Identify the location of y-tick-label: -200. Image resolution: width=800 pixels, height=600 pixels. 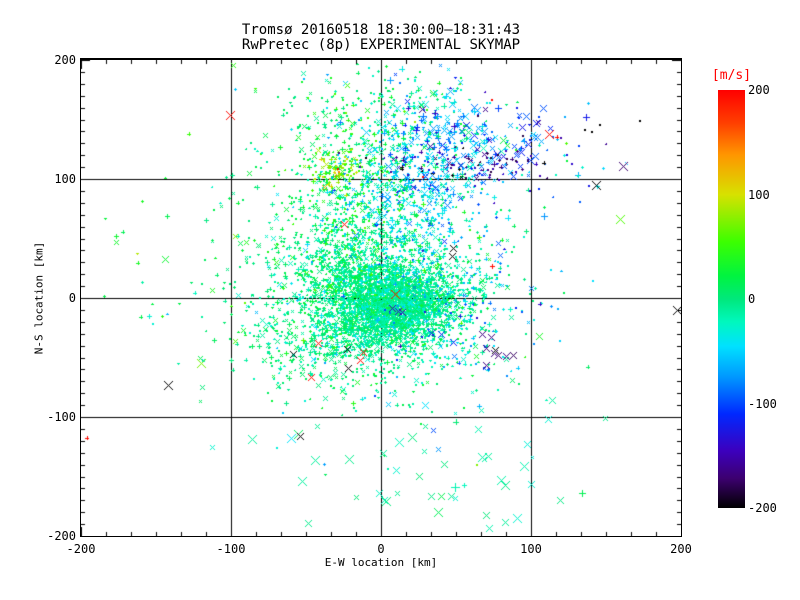
(61, 536).